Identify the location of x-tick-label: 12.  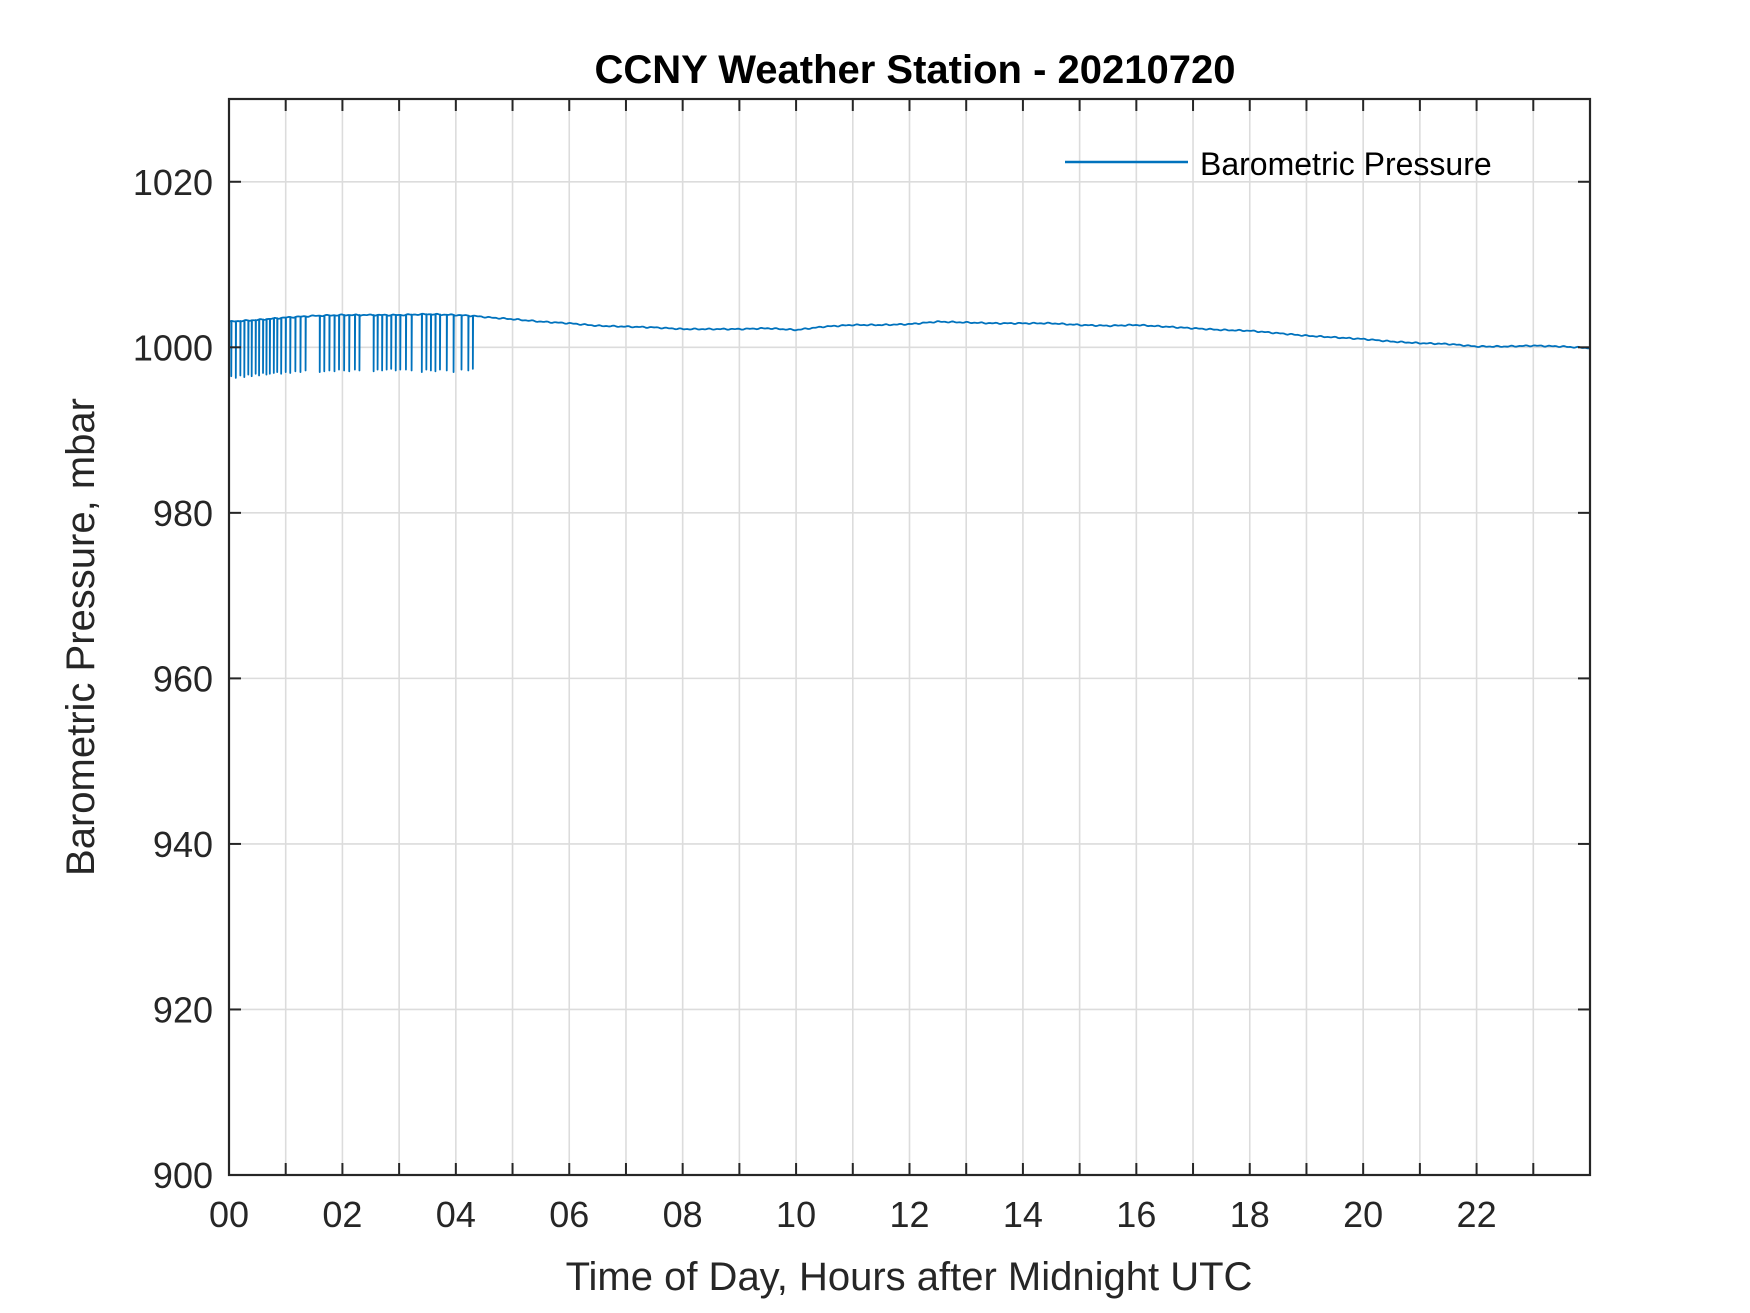
(909, 1214).